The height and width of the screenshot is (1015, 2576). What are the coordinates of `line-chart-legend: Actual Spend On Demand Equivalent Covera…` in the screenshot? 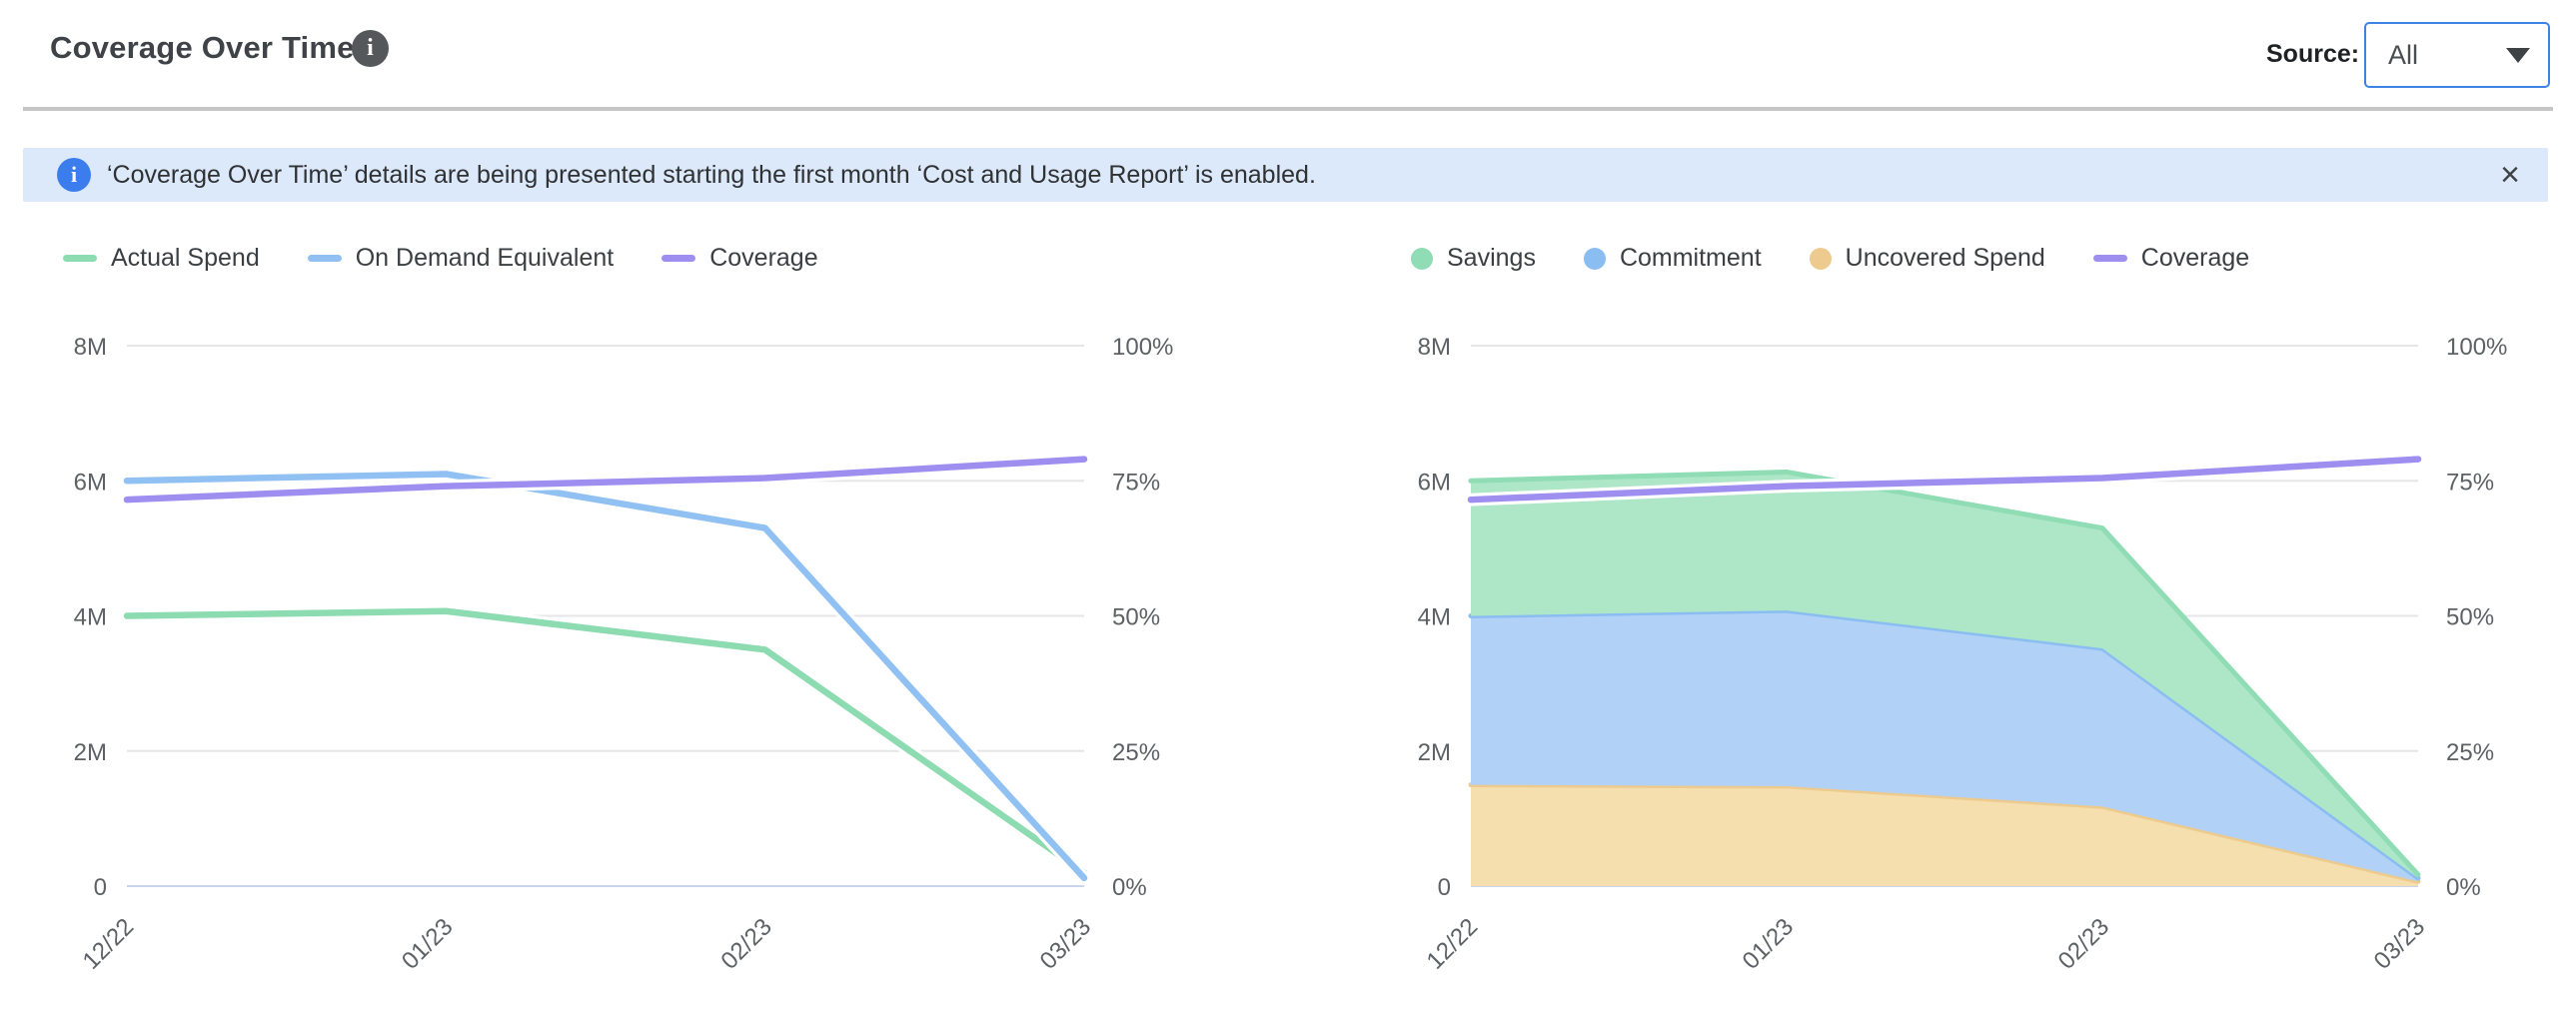 It's located at (464, 259).